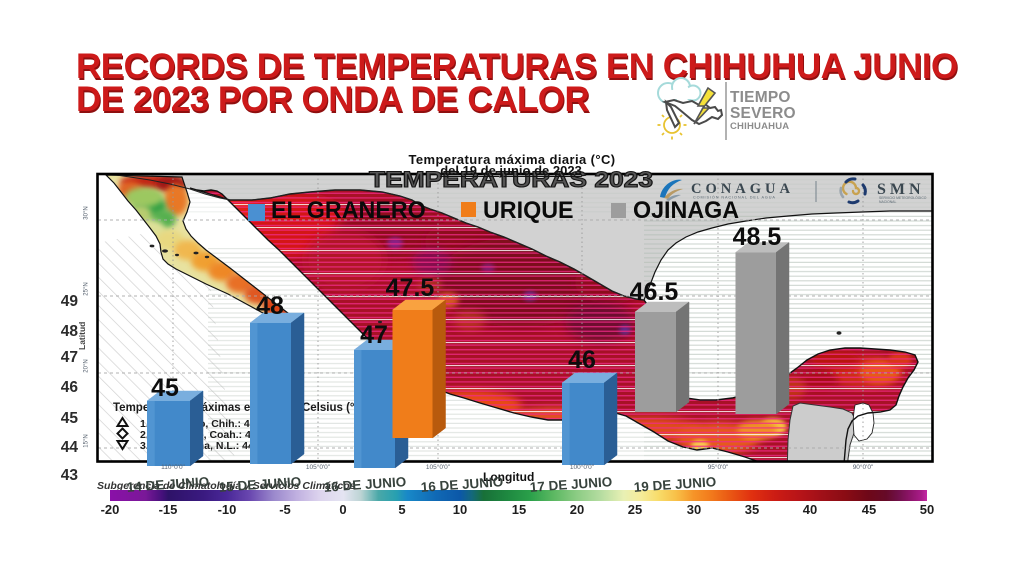 The image size is (1024, 576). Describe the element at coordinates (901, 189) in the screenshot. I see `svg-text: SMN` at that location.